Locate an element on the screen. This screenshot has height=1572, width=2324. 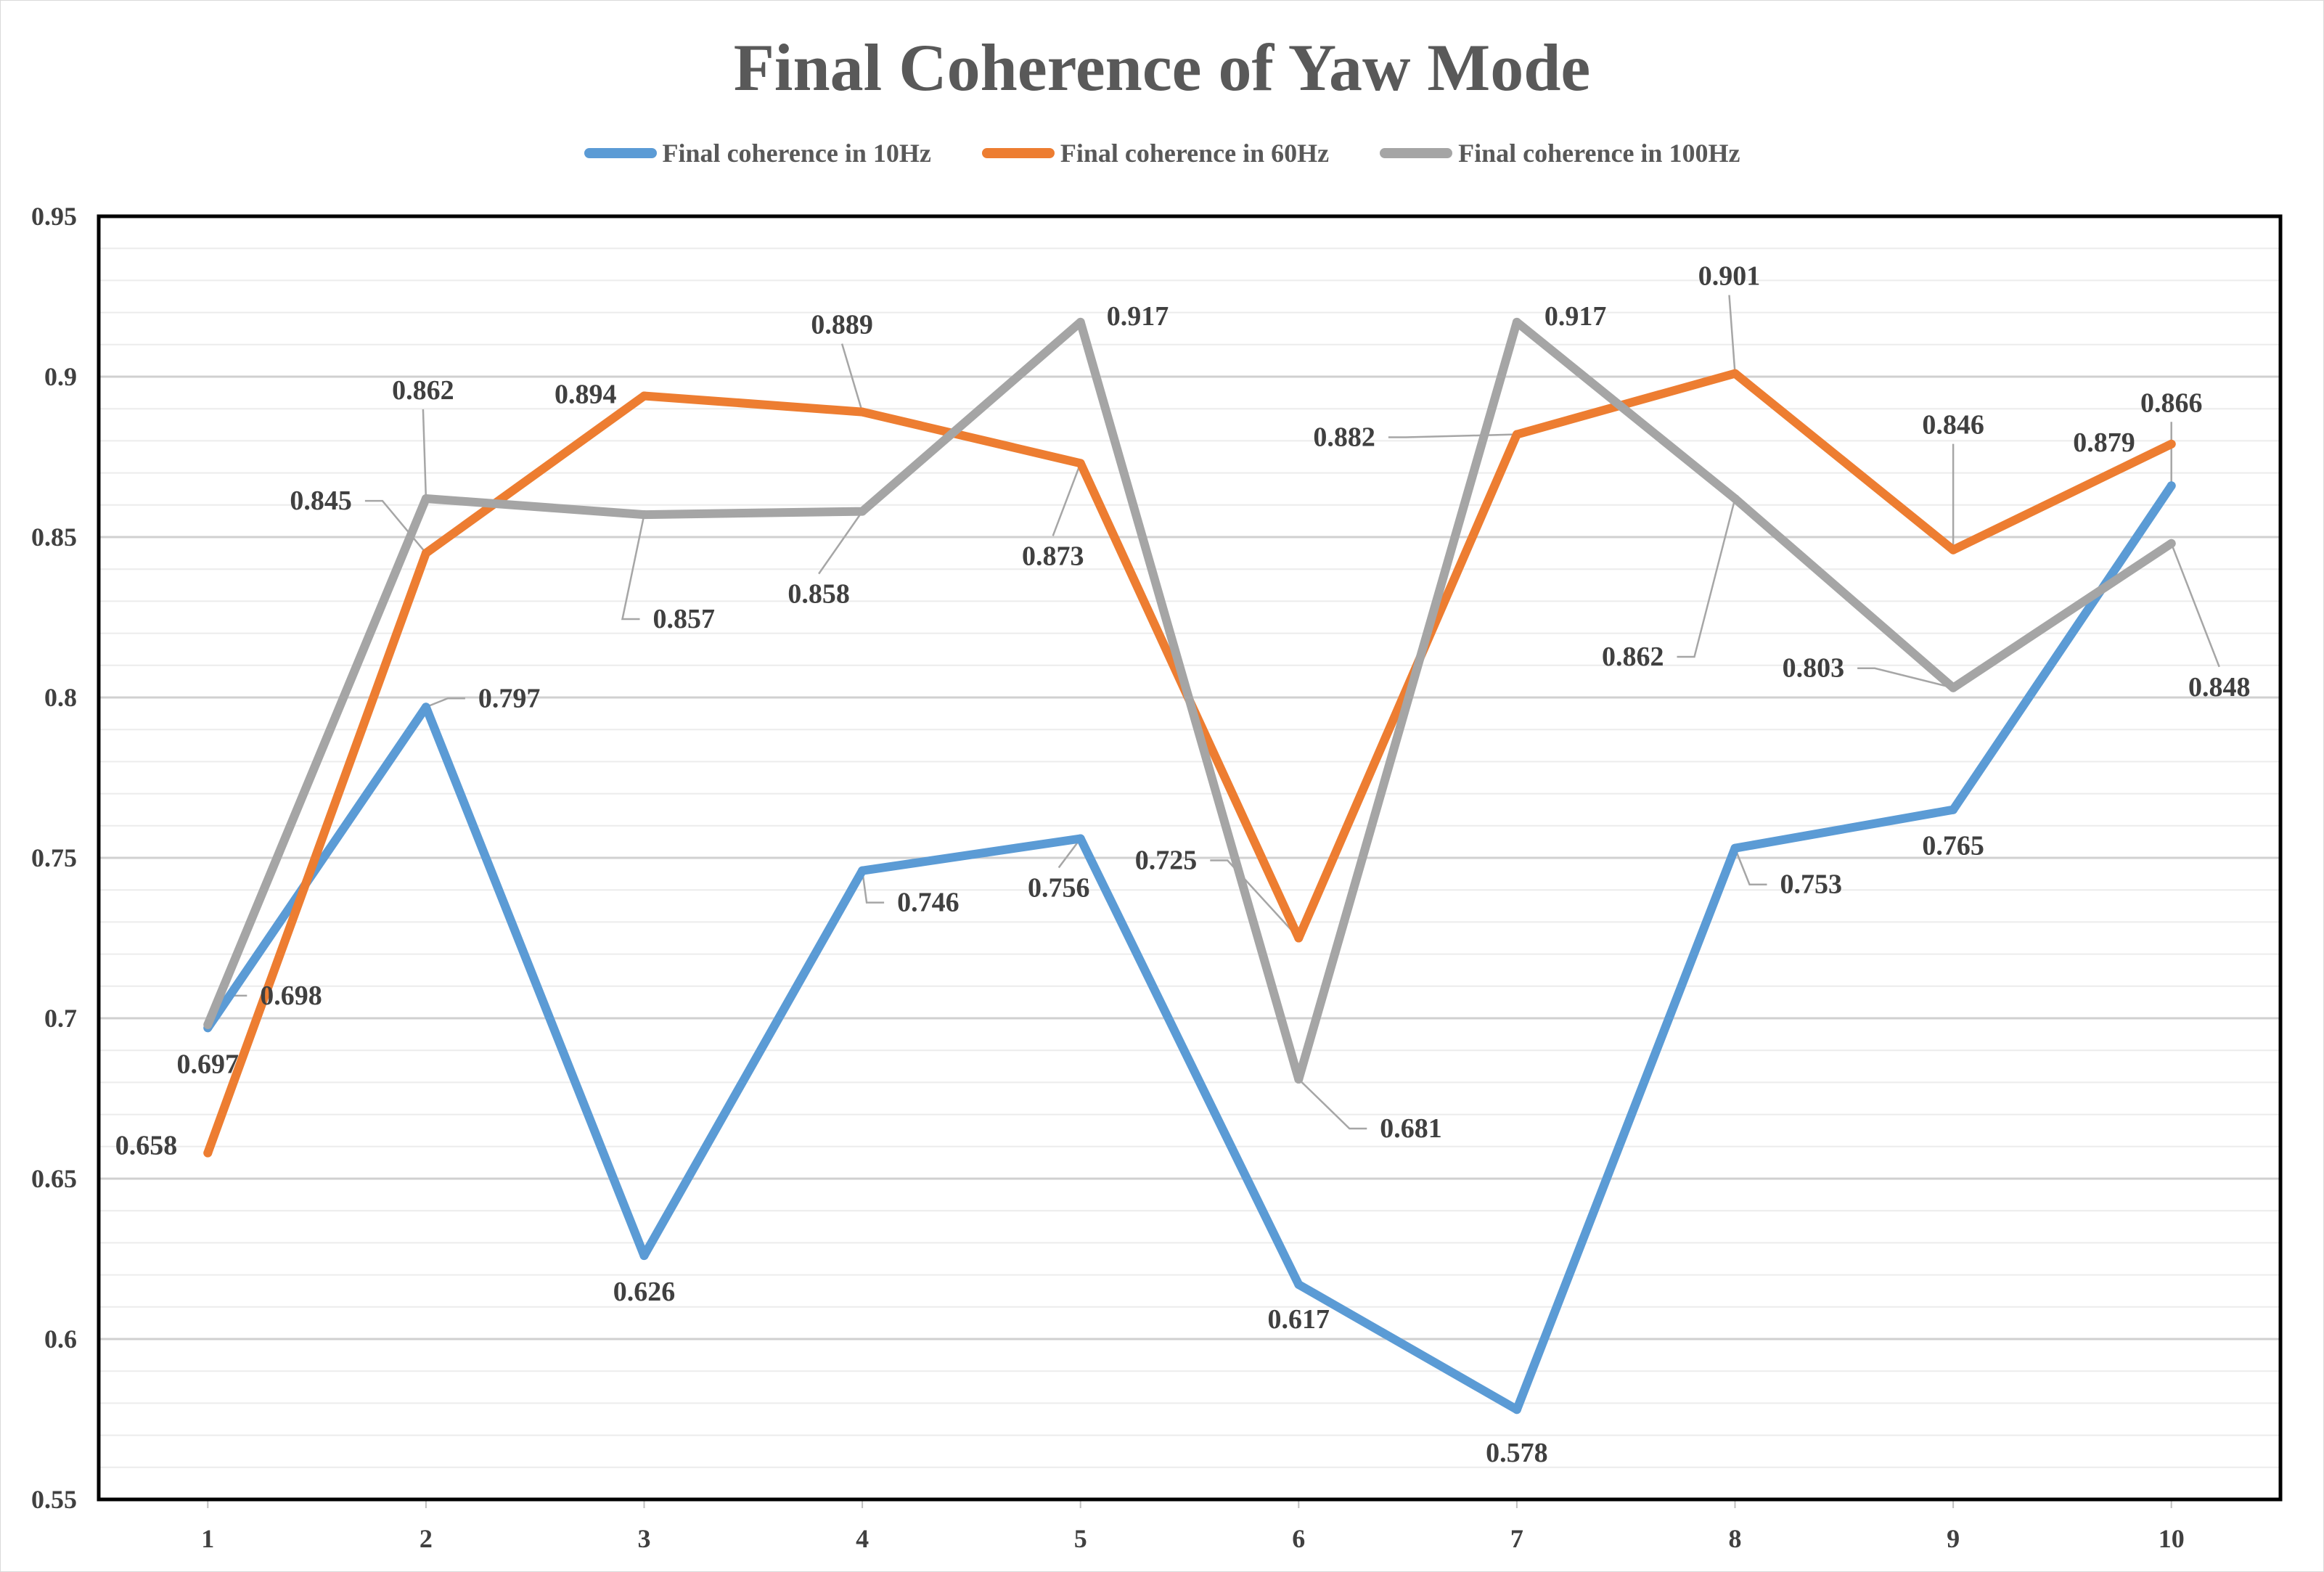
x-tick-label: 5 is located at coordinates (1080, 1538).